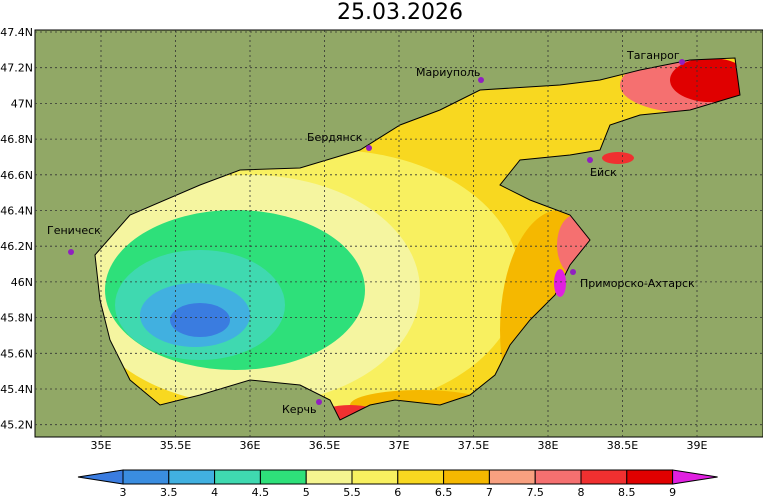 This screenshot has width=763, height=503. I want to click on colorbar-label: 5.5, so click(352, 492).